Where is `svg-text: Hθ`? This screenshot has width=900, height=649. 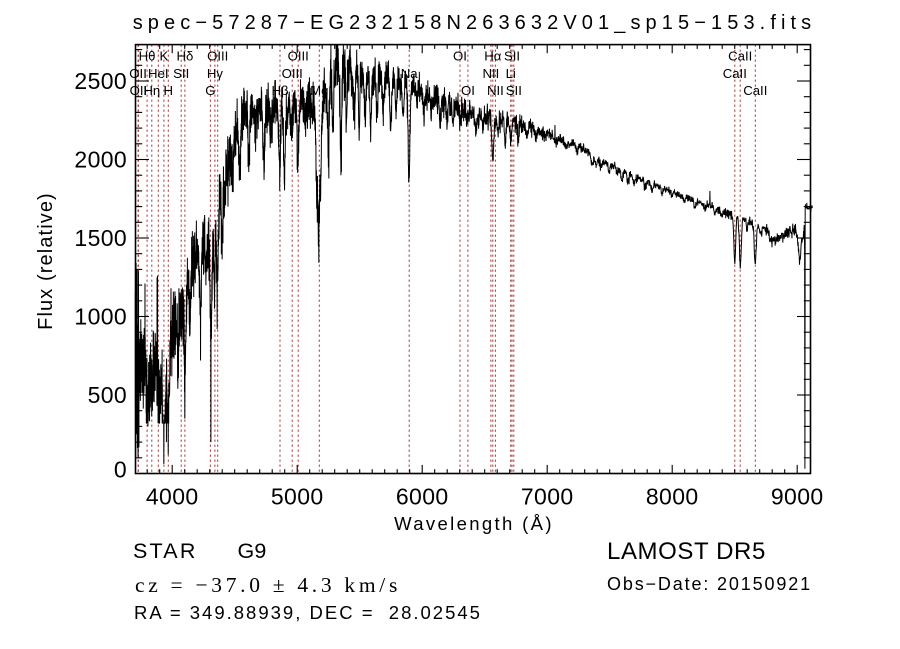
svg-text: Hθ is located at coordinates (147, 56).